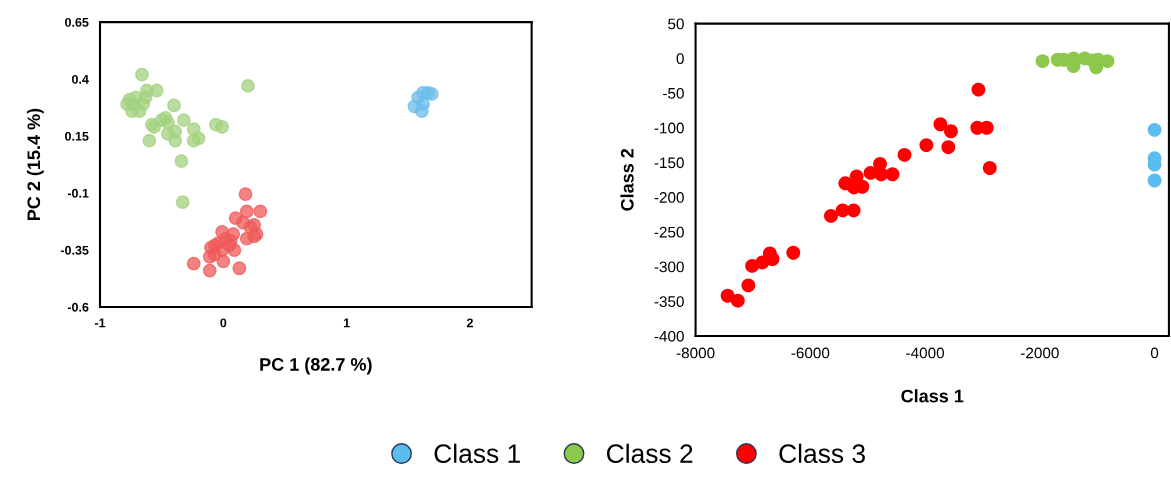 The width and height of the screenshot is (1171, 492). What do you see at coordinates (669, 128) in the screenshot?
I see `y-tick-label: -100` at bounding box center [669, 128].